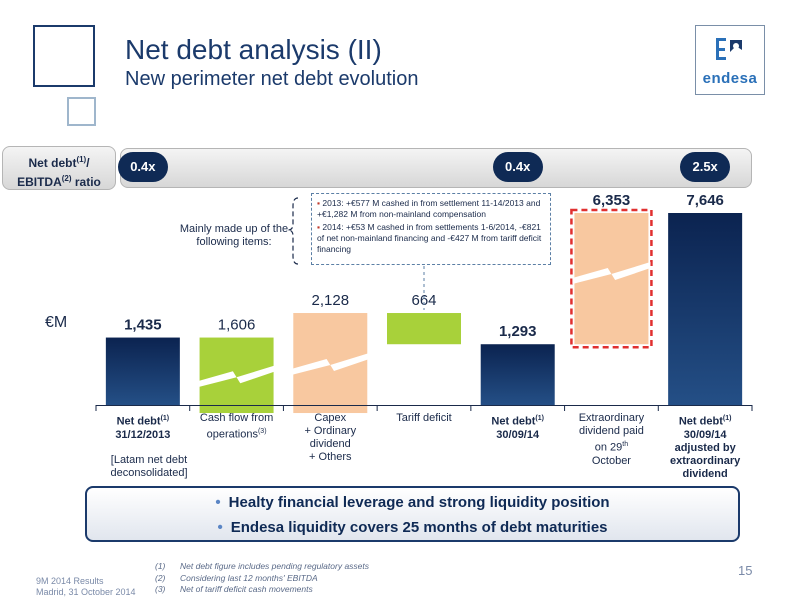 The height and width of the screenshot is (600, 800). I want to click on category-label-line: operations, so click(232, 434).